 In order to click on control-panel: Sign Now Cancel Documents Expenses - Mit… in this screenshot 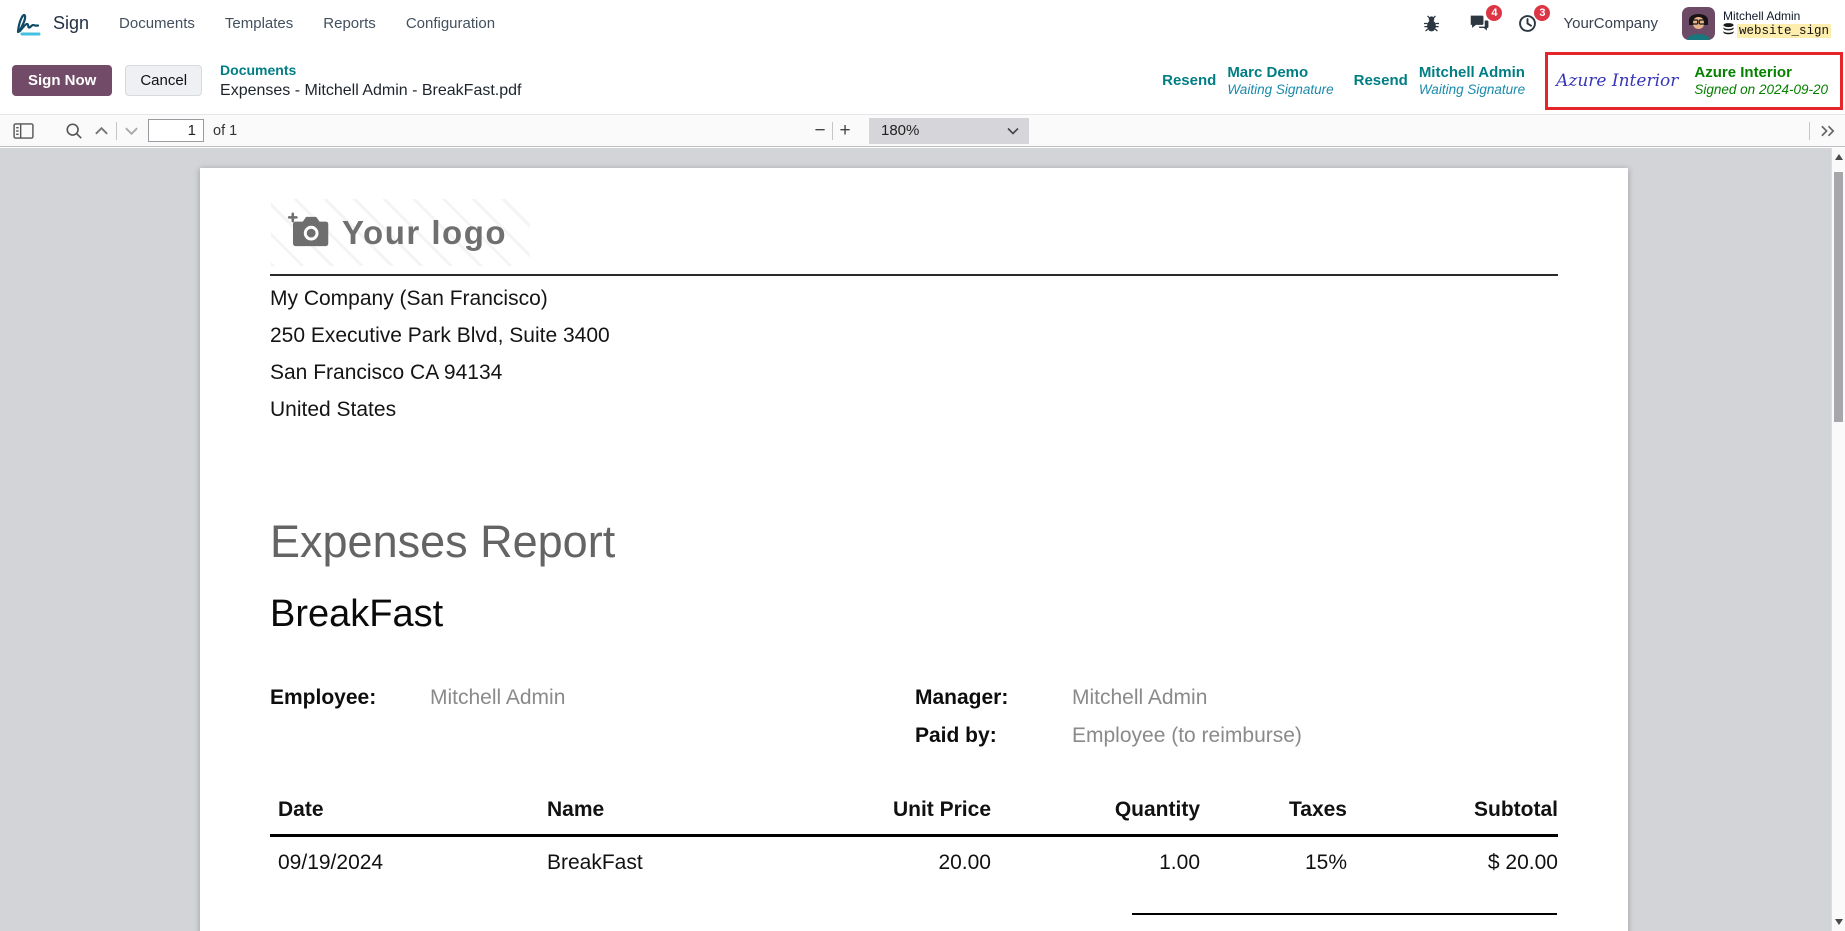, I will do `click(922, 80)`.